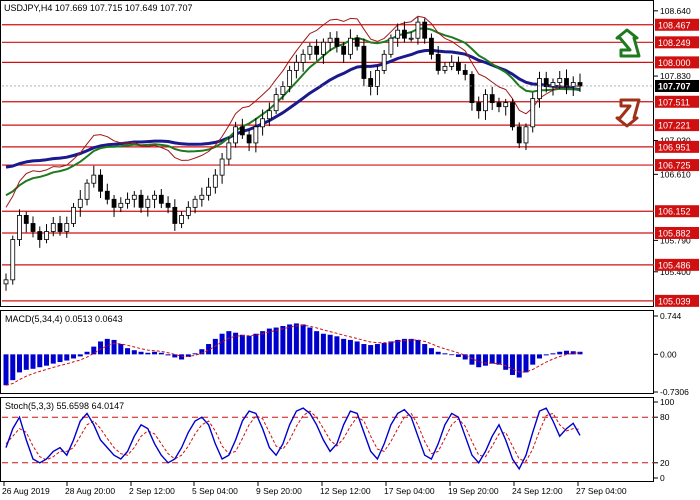  I want to click on time-tick-label: 28 Aug 20:00, so click(90, 491).